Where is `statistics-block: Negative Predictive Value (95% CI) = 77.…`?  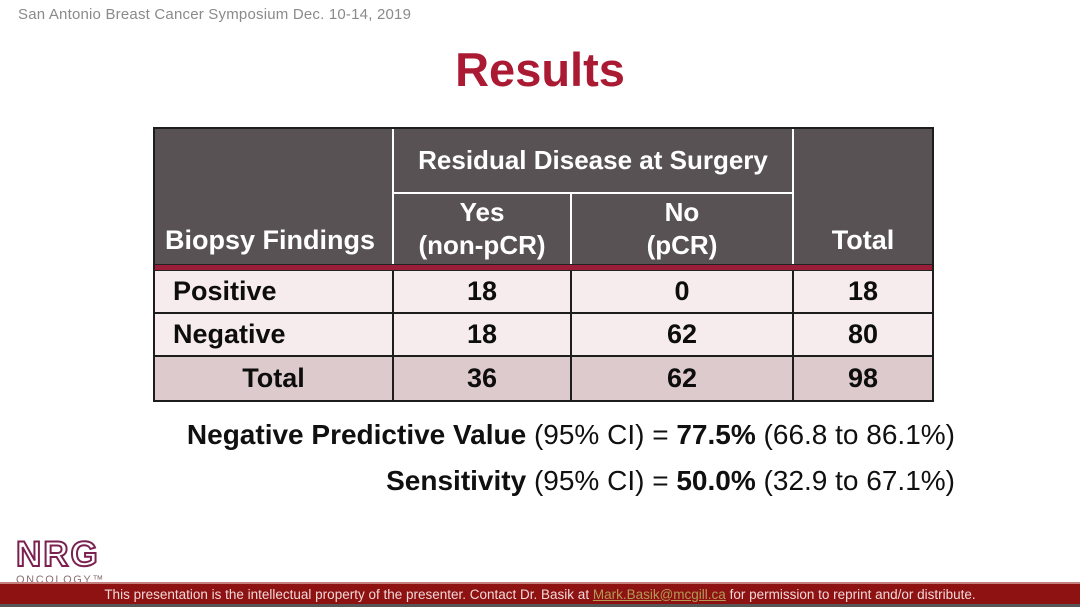
statistics-block: Negative Predictive Value (95% CI) = 77.… is located at coordinates (571, 458).